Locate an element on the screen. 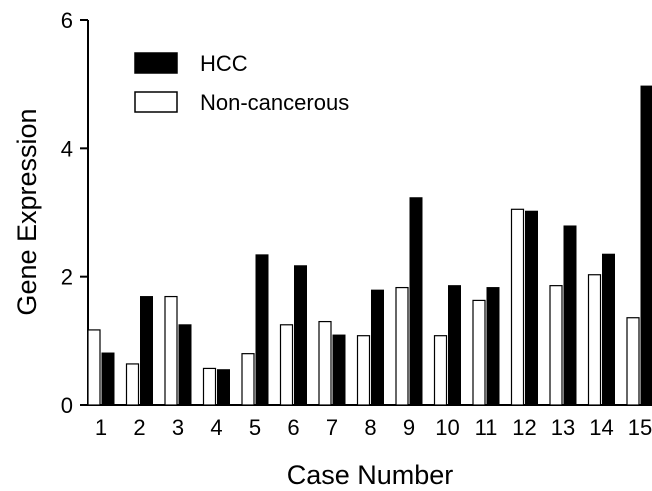  legend: HCC Non-cancerous is located at coordinates (241, 83).